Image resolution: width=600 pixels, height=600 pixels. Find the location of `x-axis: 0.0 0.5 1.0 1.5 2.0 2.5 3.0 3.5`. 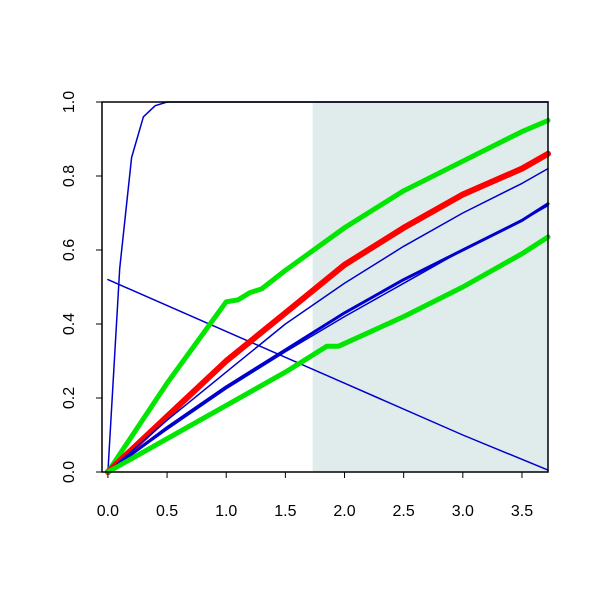

x-axis: 0.0 0.5 1.0 1.5 2.0 2.5 3.0 3.5 is located at coordinates (315, 496).